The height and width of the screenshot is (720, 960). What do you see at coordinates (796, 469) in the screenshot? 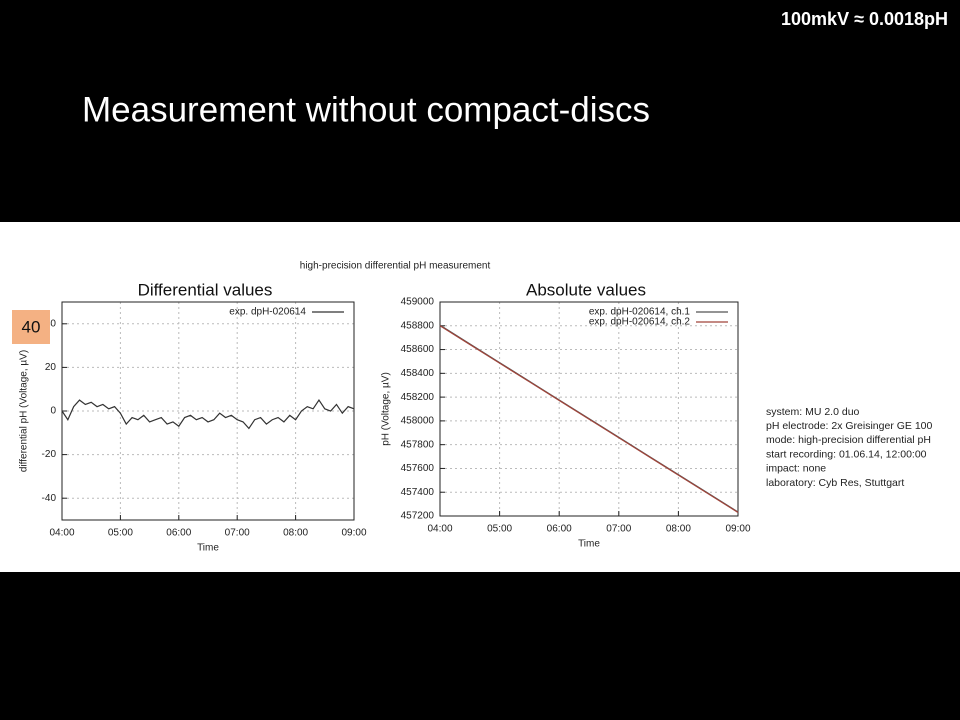
I see `info-line: impact: none` at bounding box center [796, 469].